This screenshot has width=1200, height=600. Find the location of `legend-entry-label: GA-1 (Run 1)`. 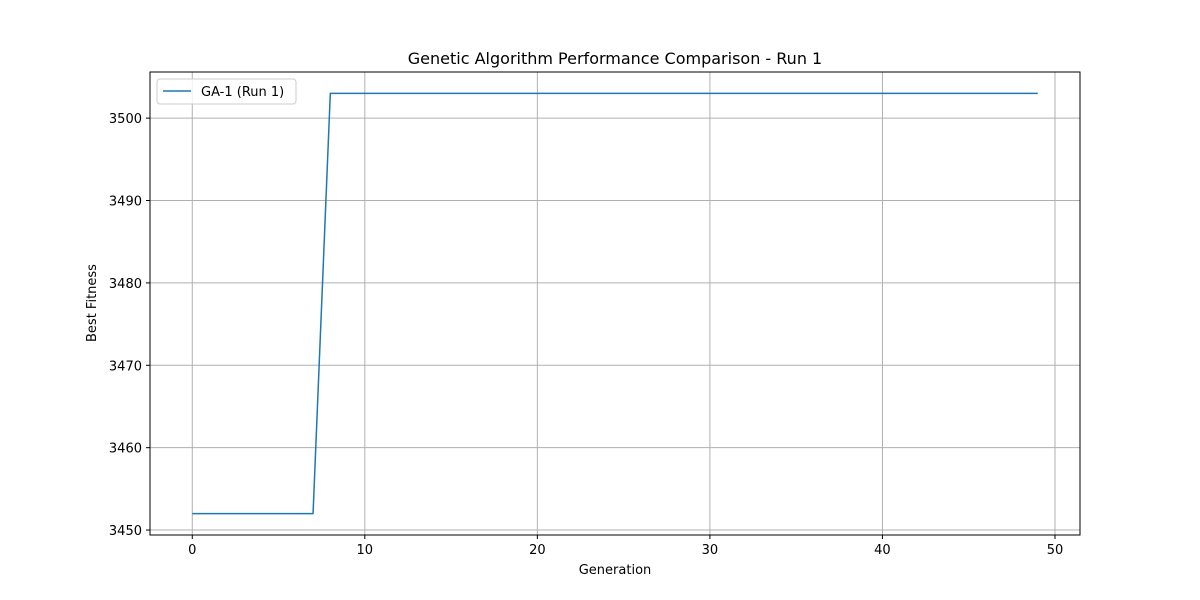

legend-entry-label: GA-1 (Run 1) is located at coordinates (242, 92).